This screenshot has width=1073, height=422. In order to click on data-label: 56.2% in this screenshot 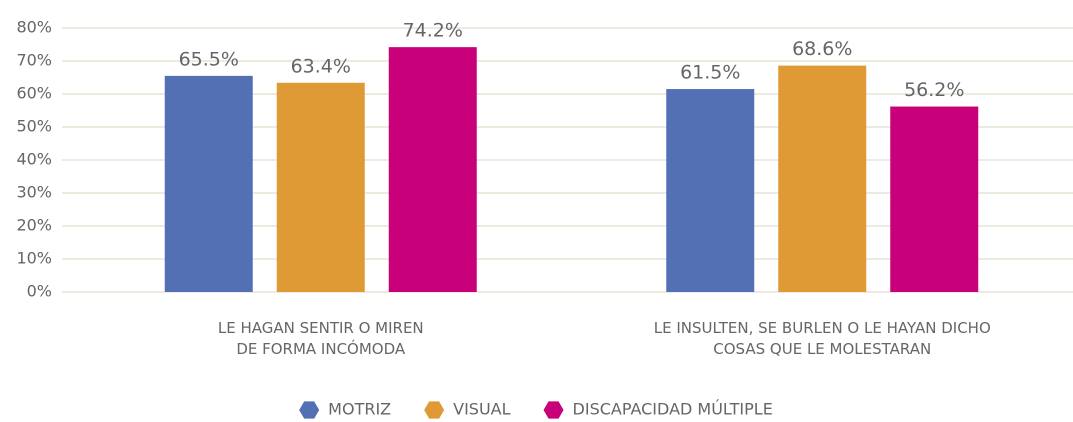, I will do `click(934, 90)`.